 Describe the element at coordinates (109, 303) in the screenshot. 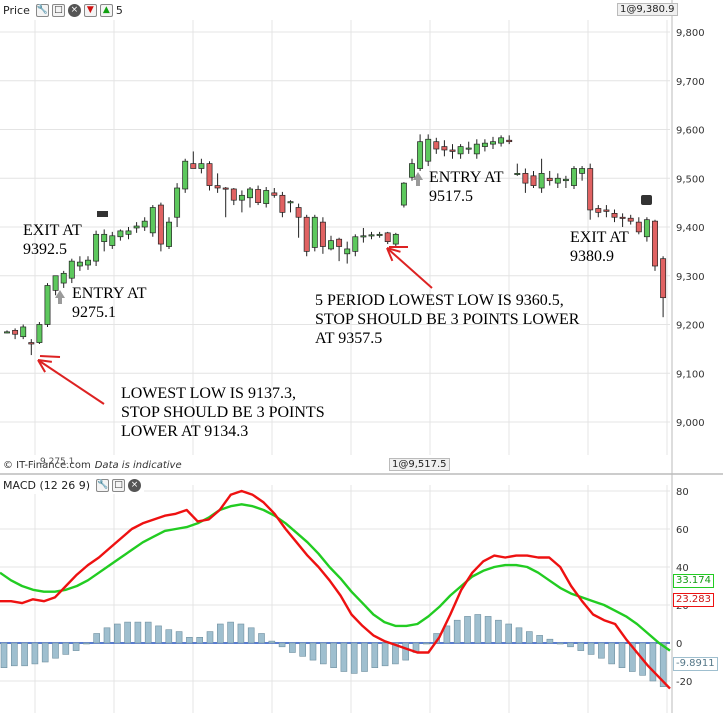

I see `annotation-entry-1: ENTRY AT 9275.1` at that location.